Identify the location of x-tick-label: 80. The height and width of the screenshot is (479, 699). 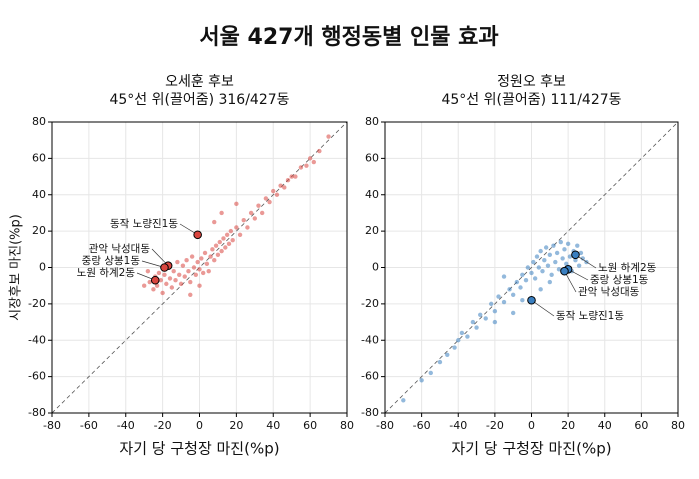
(678, 425).